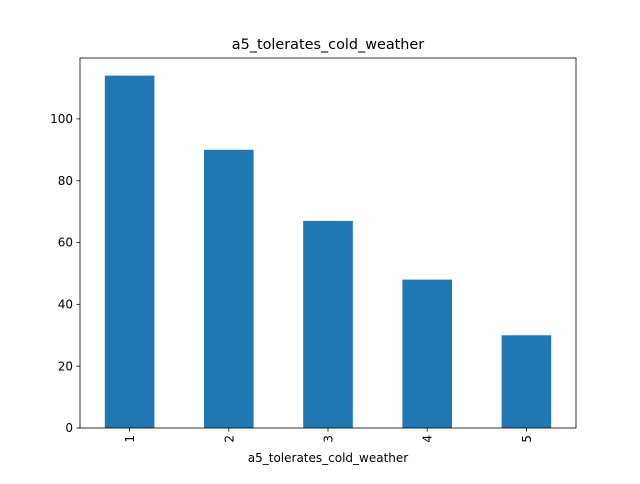  I want to click on y-tick-label-100: 100, so click(61, 119).